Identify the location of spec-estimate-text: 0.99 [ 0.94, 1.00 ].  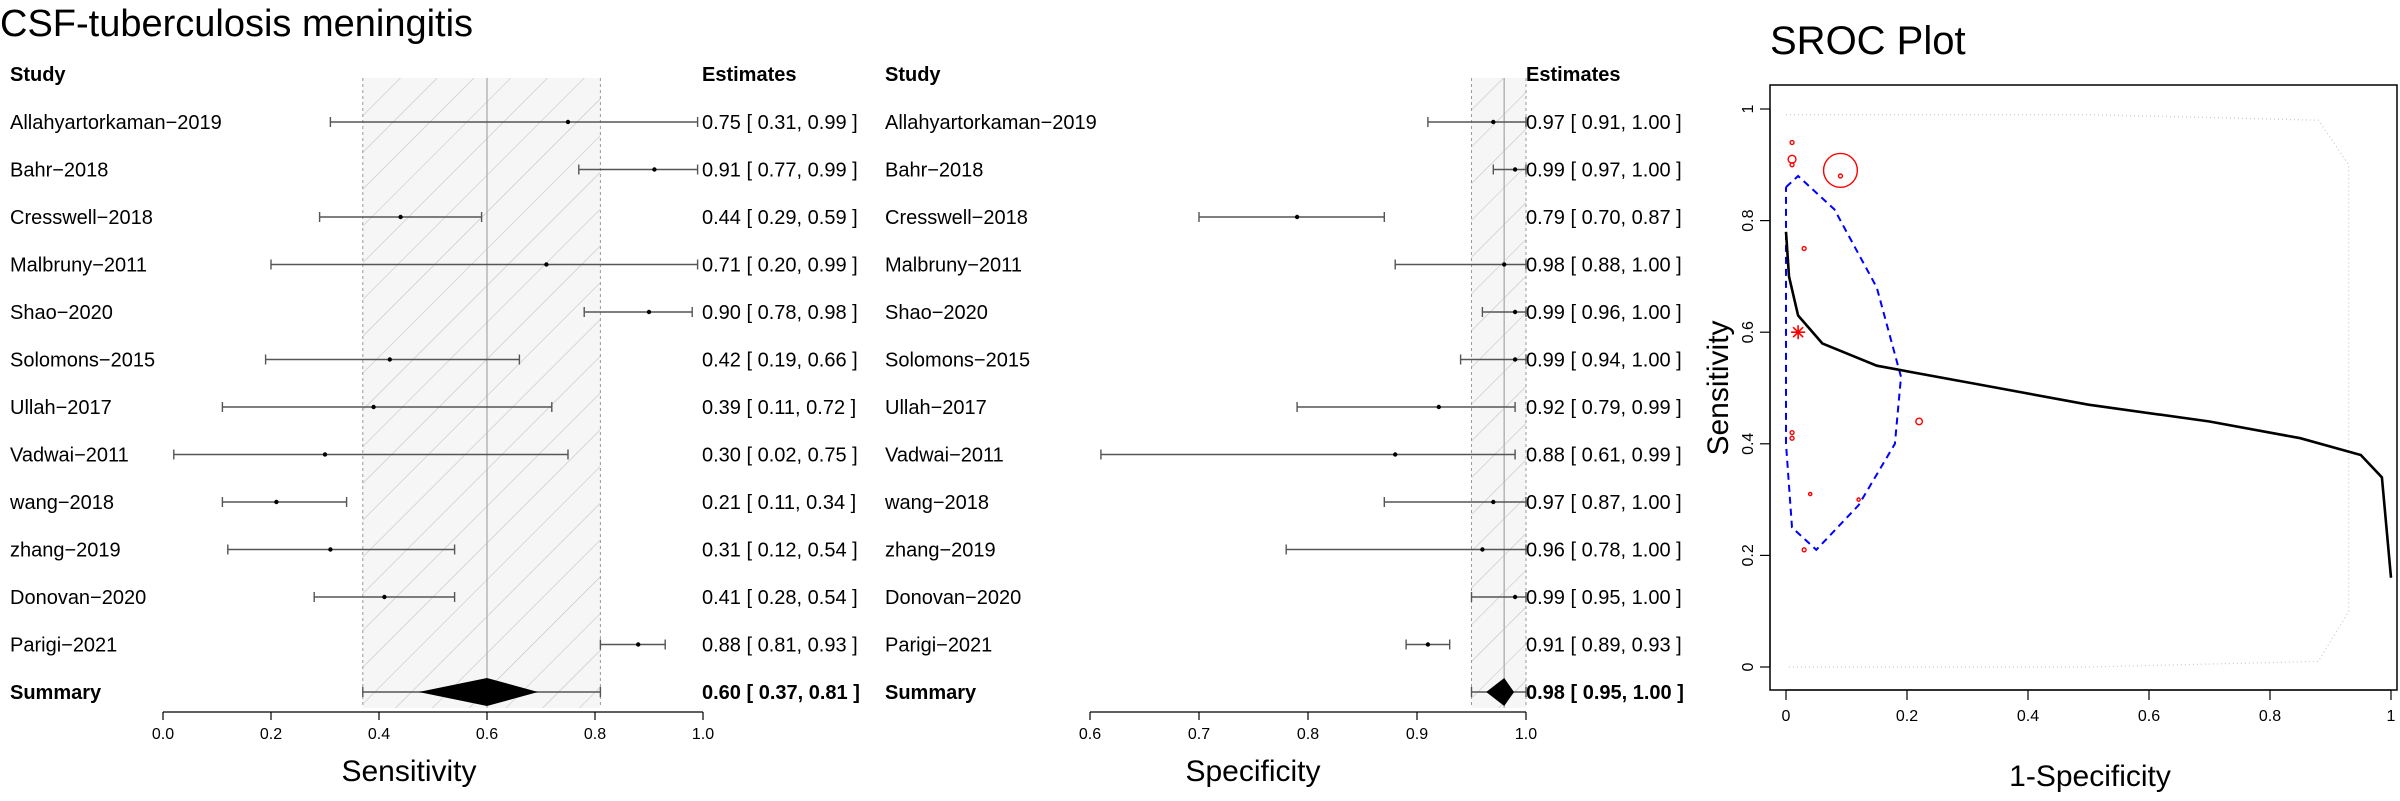
(1604, 361).